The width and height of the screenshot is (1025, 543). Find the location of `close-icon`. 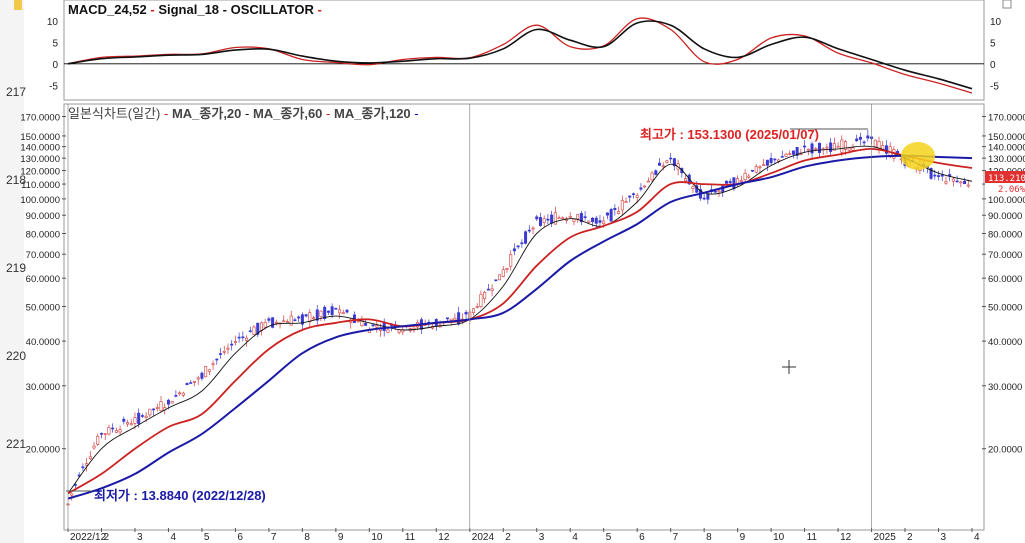

close-icon is located at coordinates (1007, 4).